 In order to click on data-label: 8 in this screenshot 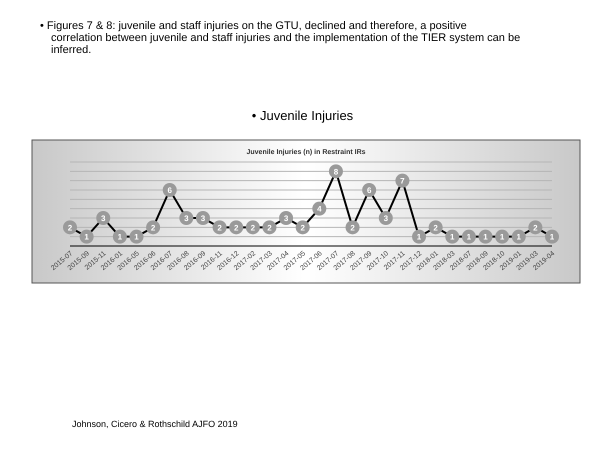, I will do `click(336, 171)`.